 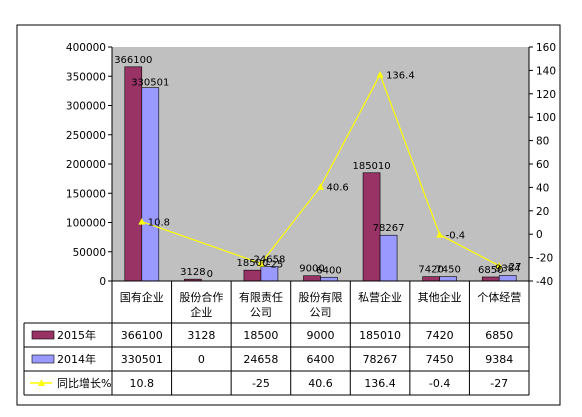 I want to click on right-tick-label: 100, so click(x=546, y=118).